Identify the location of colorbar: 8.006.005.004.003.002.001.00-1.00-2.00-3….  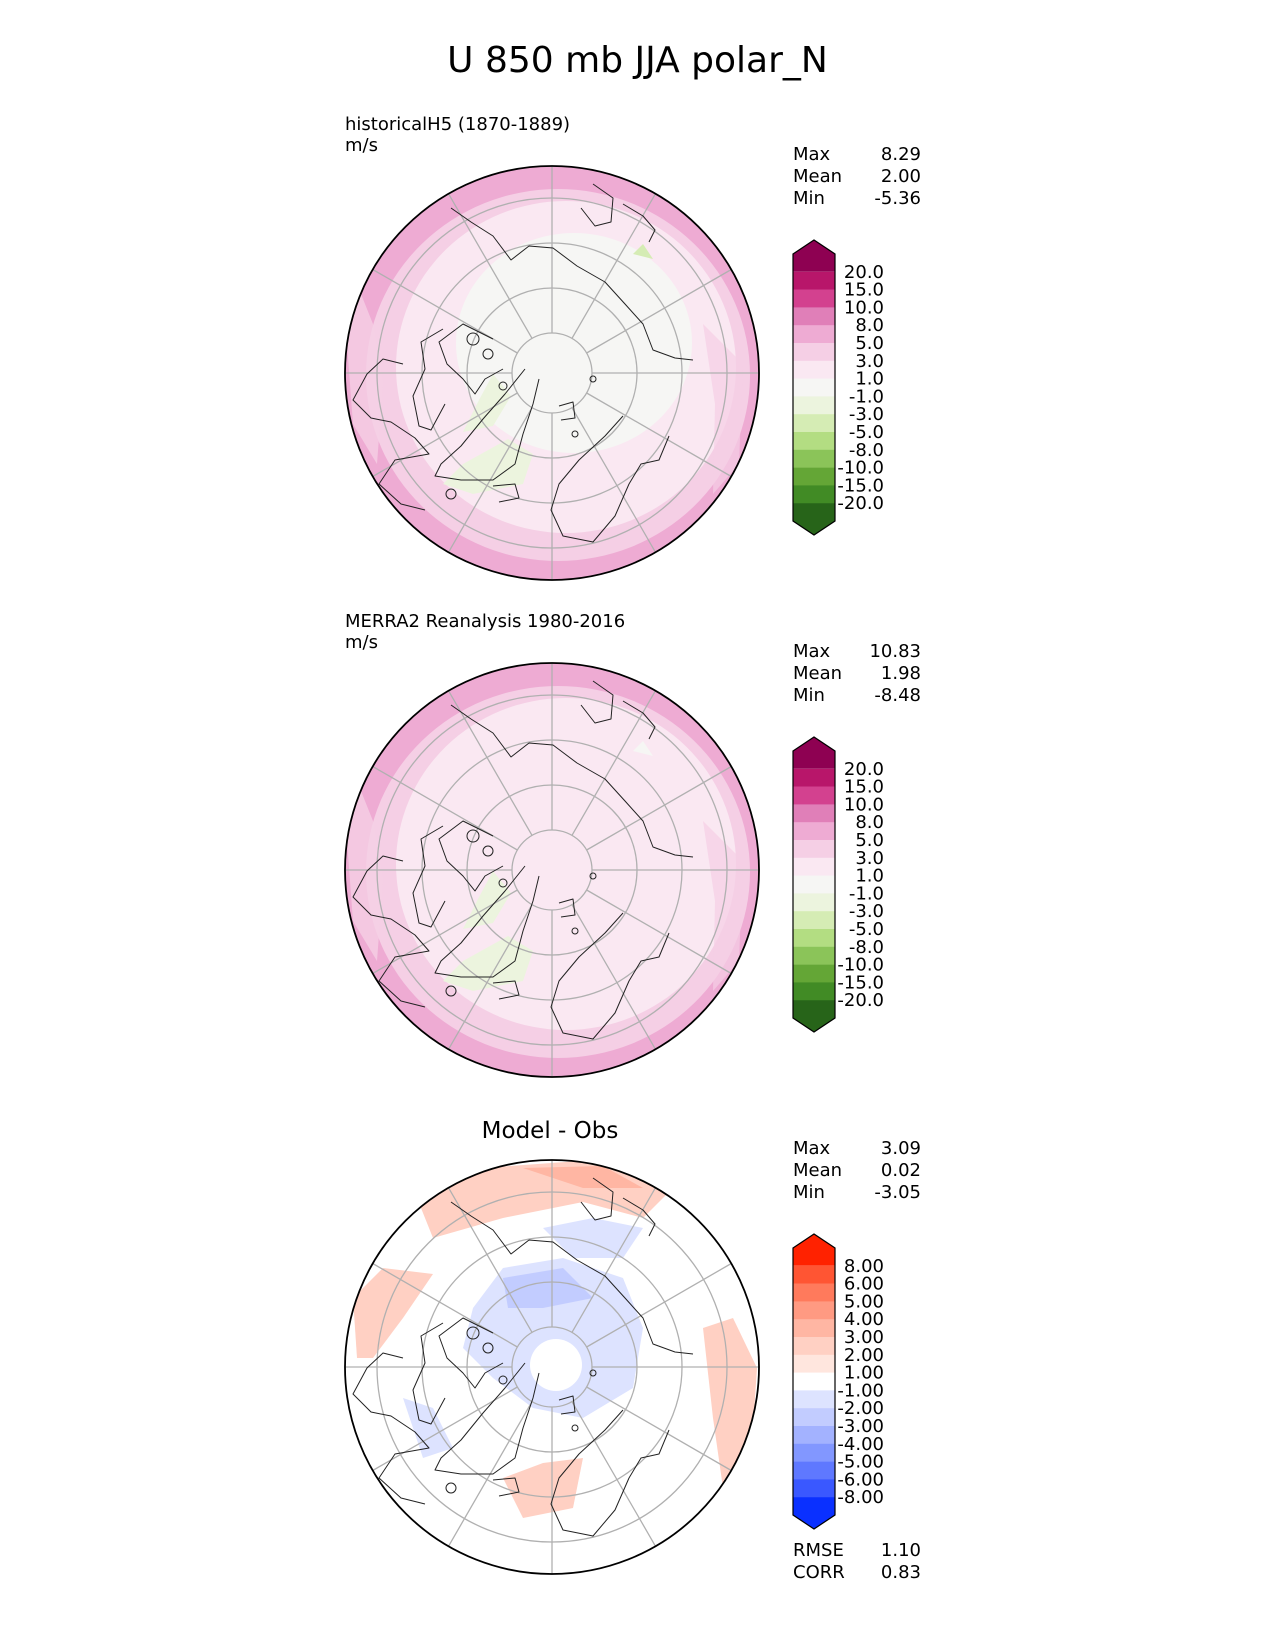
(838, 1381).